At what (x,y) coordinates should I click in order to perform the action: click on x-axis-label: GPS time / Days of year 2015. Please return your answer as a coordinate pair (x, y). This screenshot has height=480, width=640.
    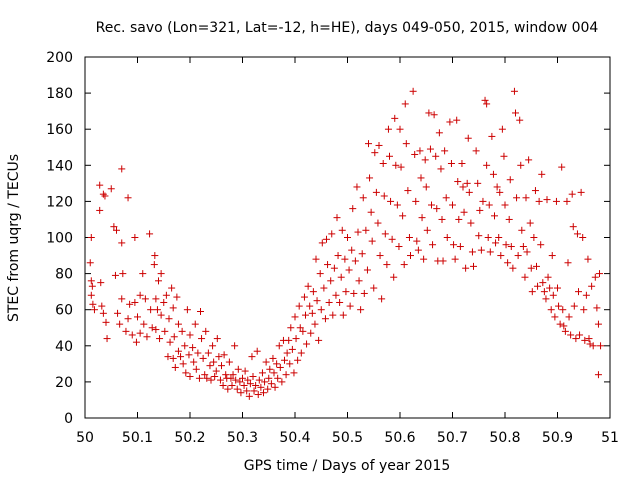
    Looking at the image, I should click on (347, 466).